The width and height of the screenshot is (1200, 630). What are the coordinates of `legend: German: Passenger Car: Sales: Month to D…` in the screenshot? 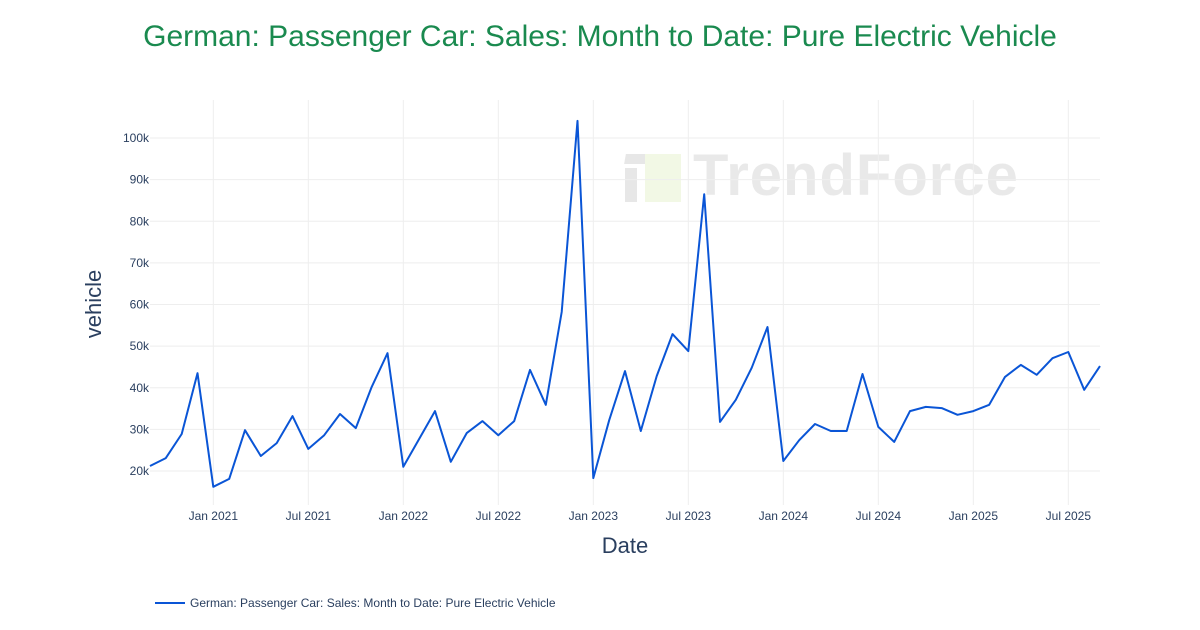 It's located at (355, 603).